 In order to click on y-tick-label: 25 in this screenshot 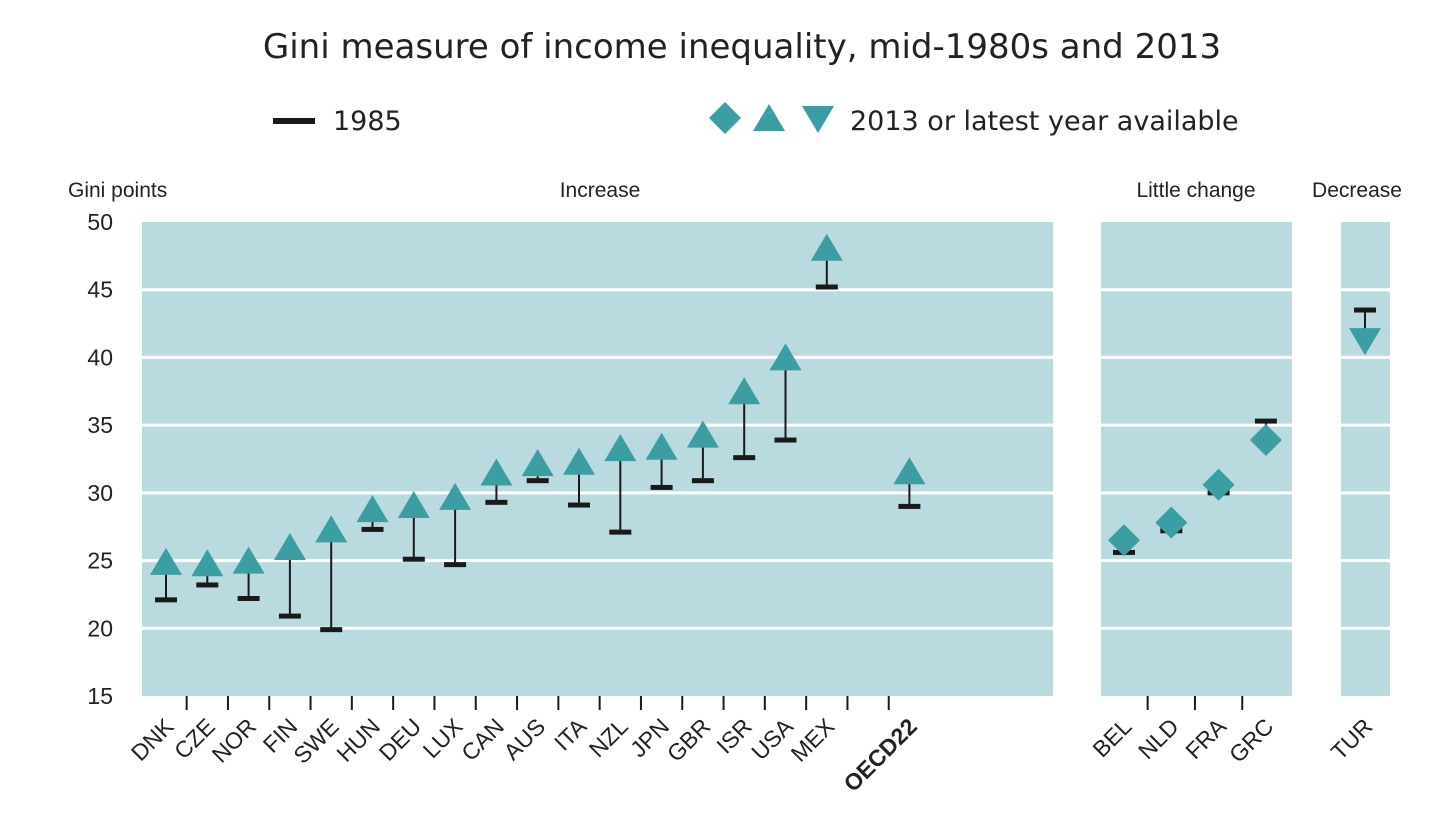, I will do `click(100, 561)`.